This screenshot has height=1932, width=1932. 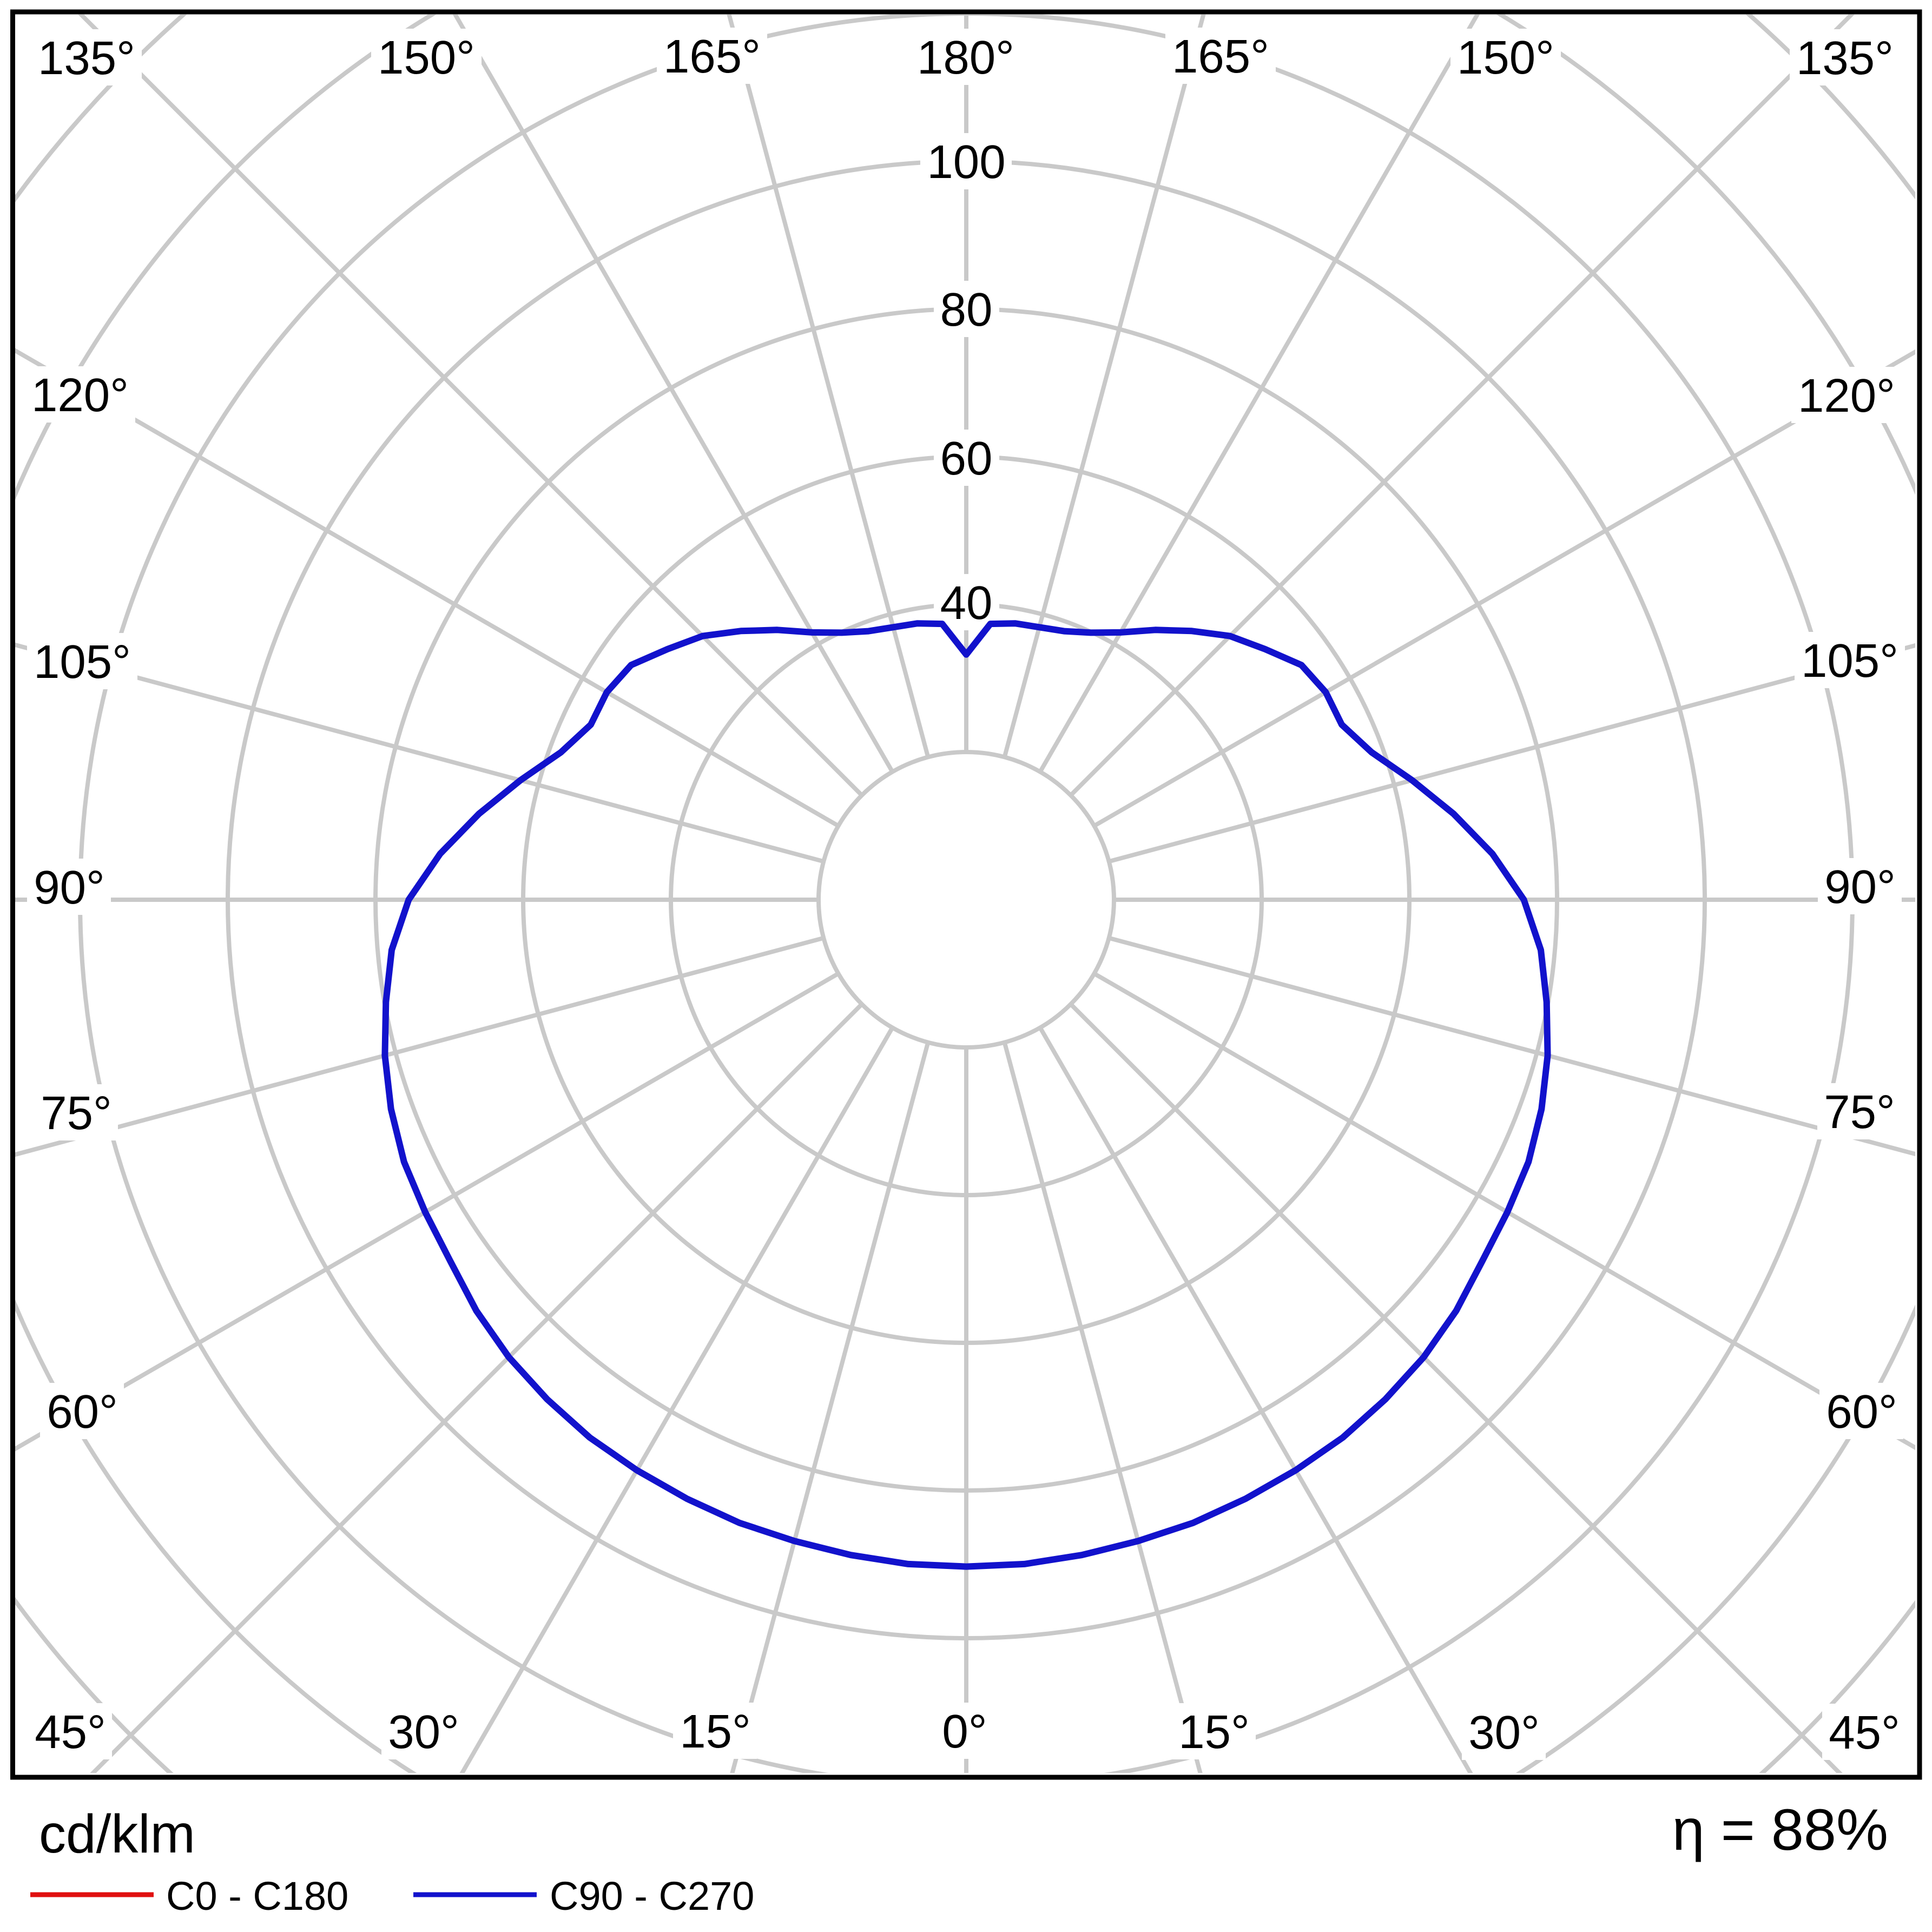 I want to click on svg-text: 0°, so click(x=964, y=1731).